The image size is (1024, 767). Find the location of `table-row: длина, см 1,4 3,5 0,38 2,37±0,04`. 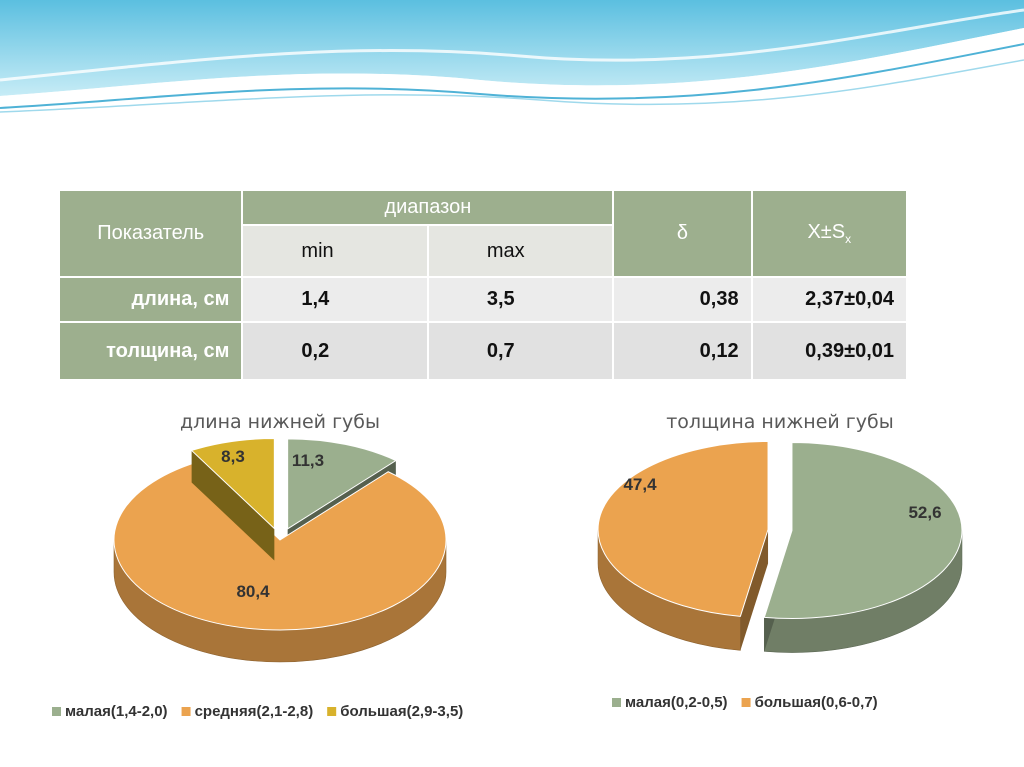

table-row: длина, см 1,4 3,5 0,38 2,37±0,04 is located at coordinates (483, 299).